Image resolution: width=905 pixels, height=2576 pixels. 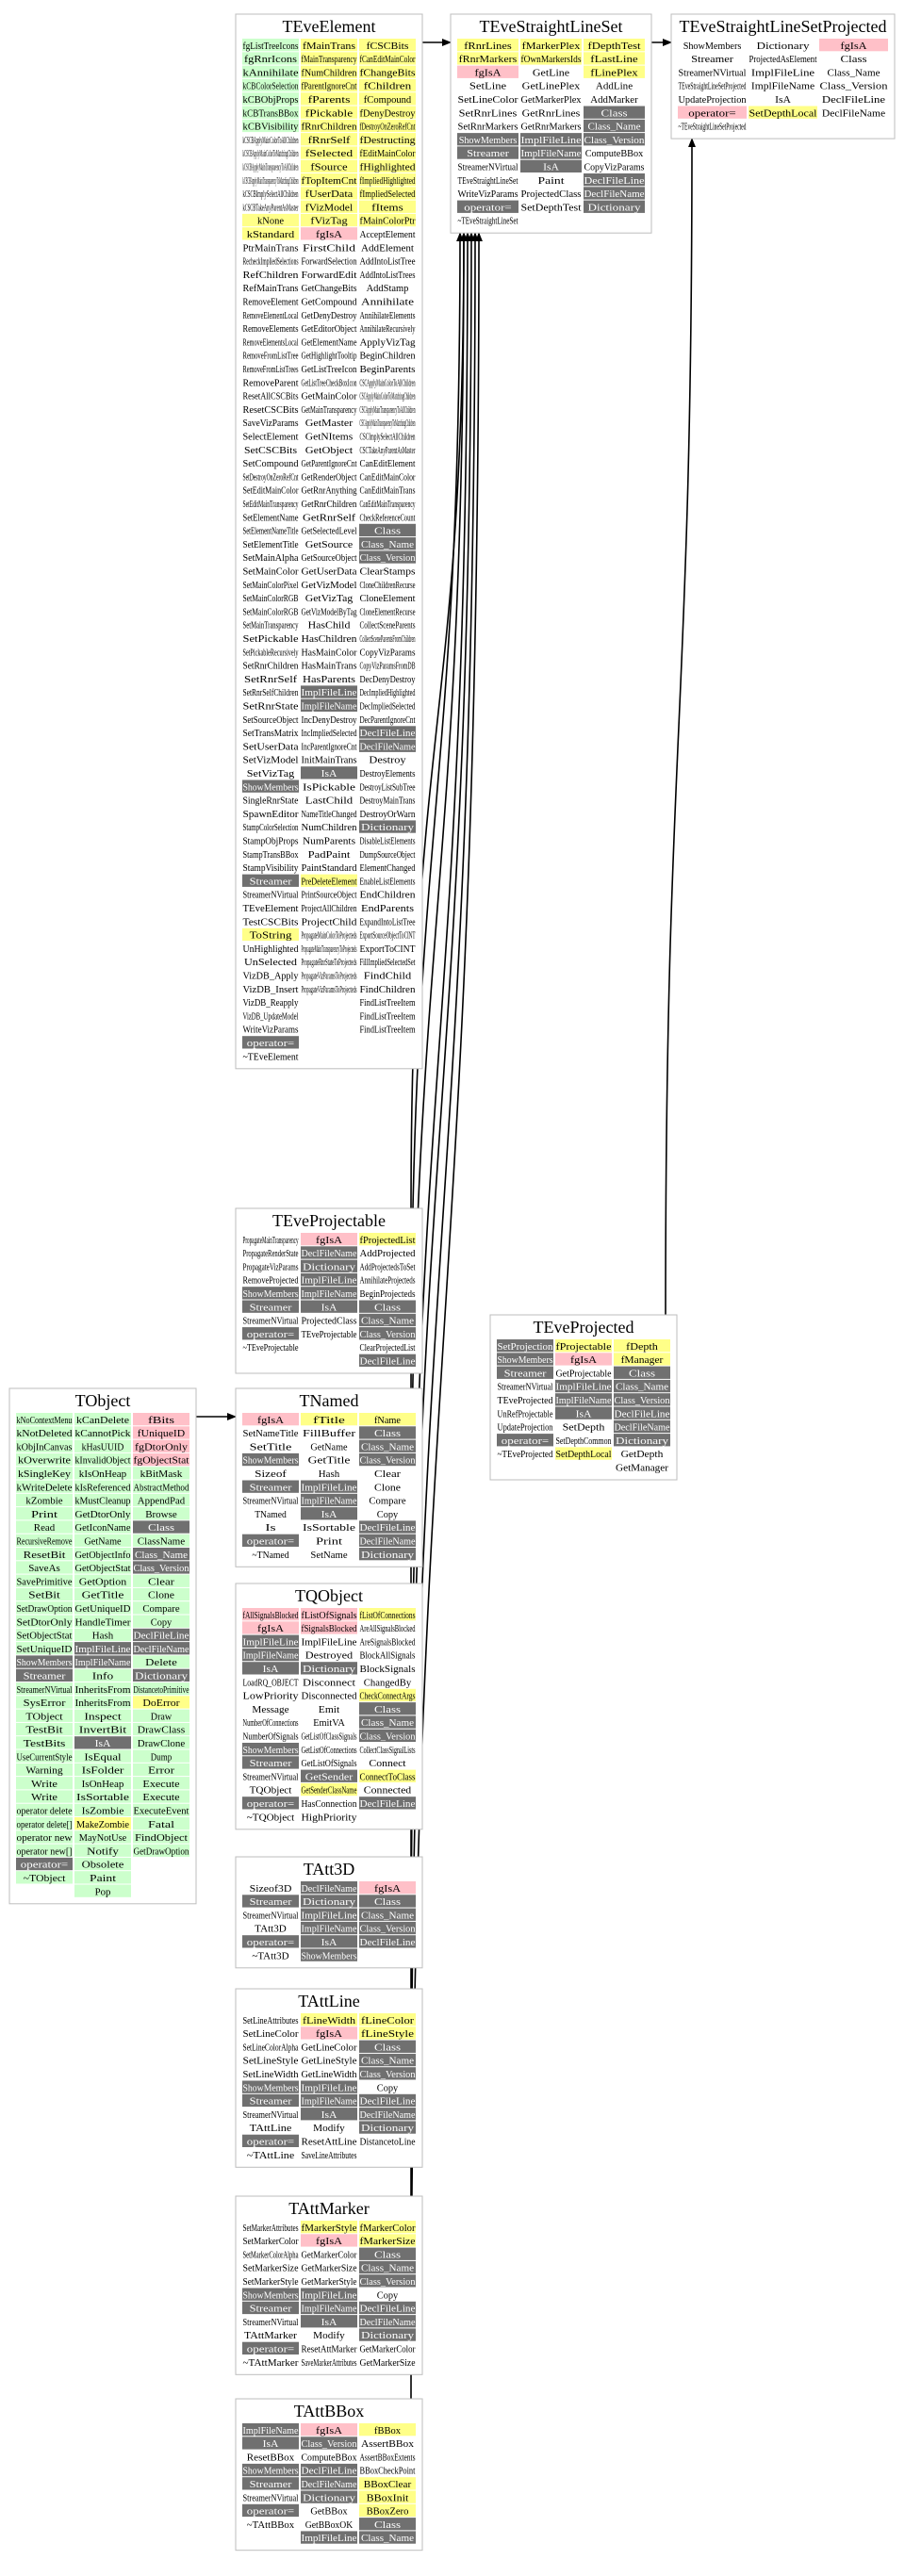 I want to click on member-entry: fUserData, so click(x=329, y=194).